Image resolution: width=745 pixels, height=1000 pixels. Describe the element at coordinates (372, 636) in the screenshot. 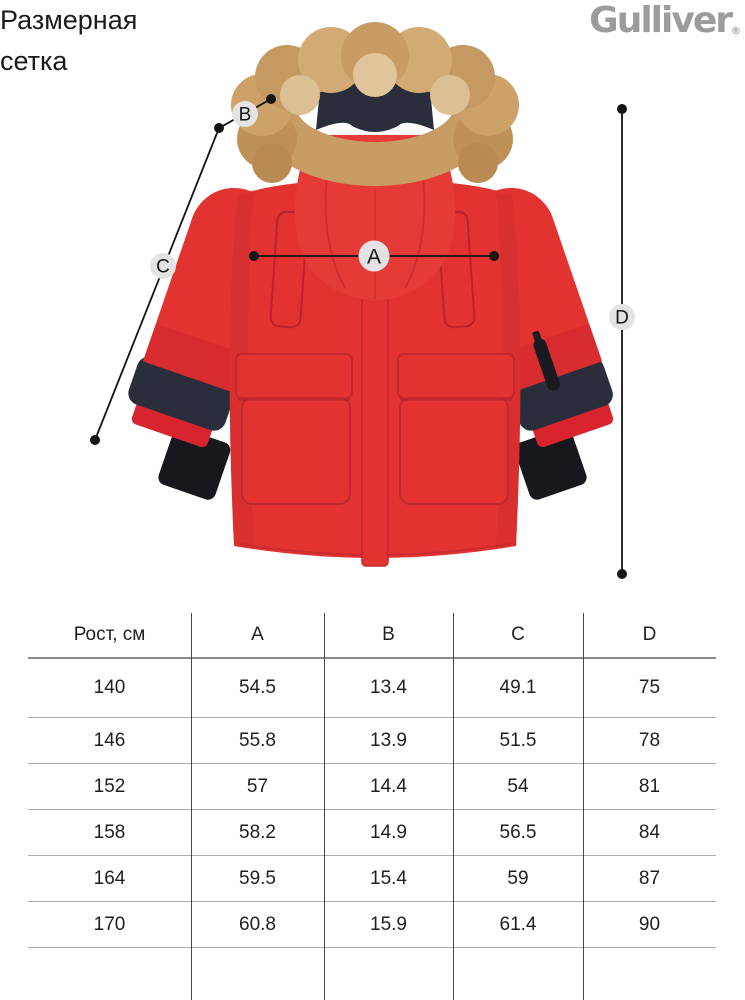

I see `table-header-row: Рост, см A B C D` at that location.